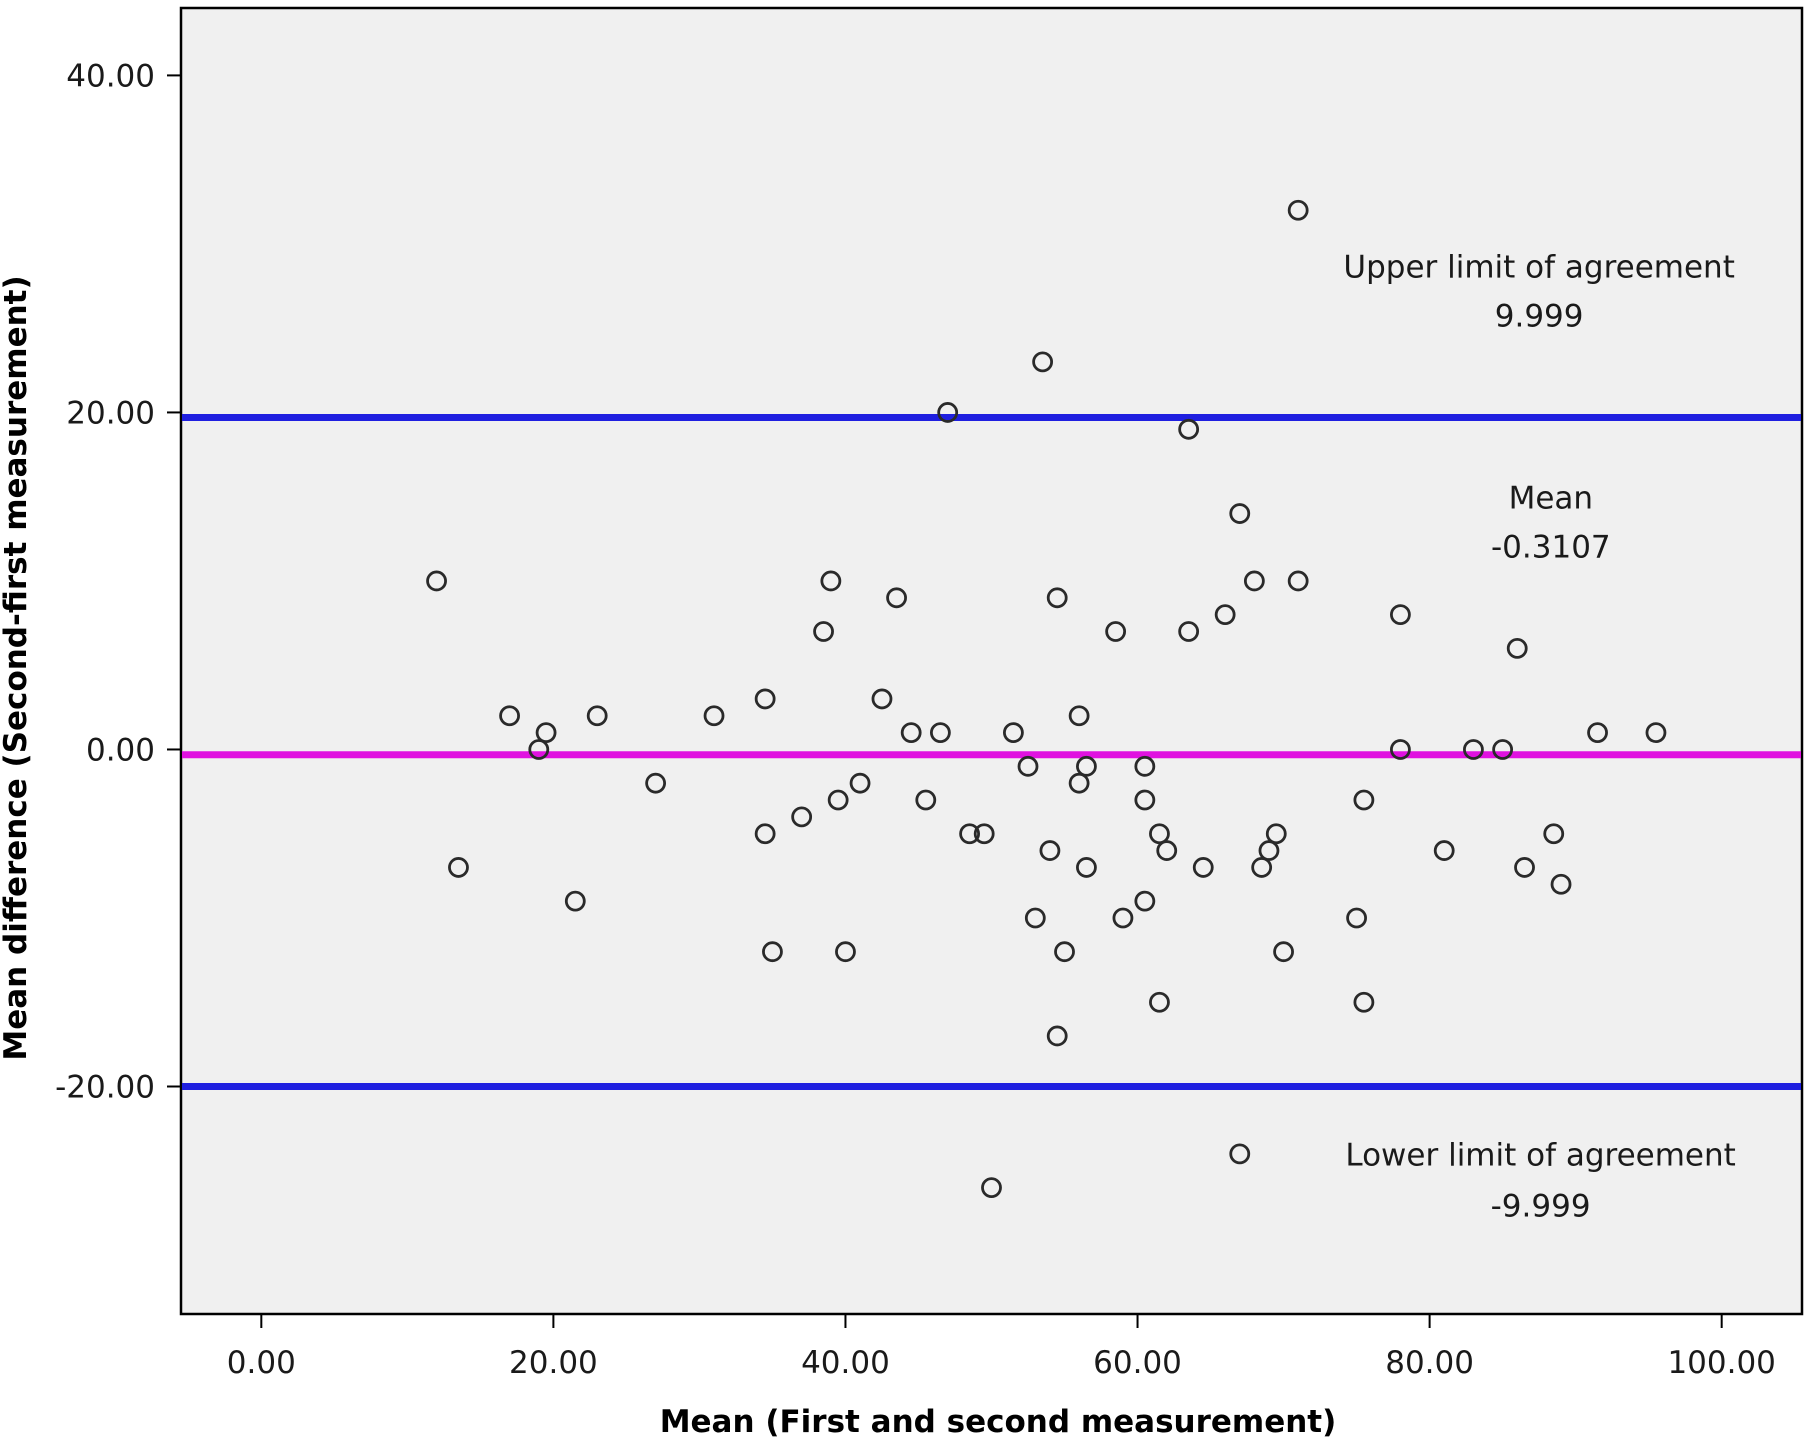 The width and height of the screenshot is (1810, 1442). Describe the element at coordinates (1001, 1347) in the screenshot. I see `x-axis: 0.00 20.00 40.00 60.00 80.00 100.00` at that location.